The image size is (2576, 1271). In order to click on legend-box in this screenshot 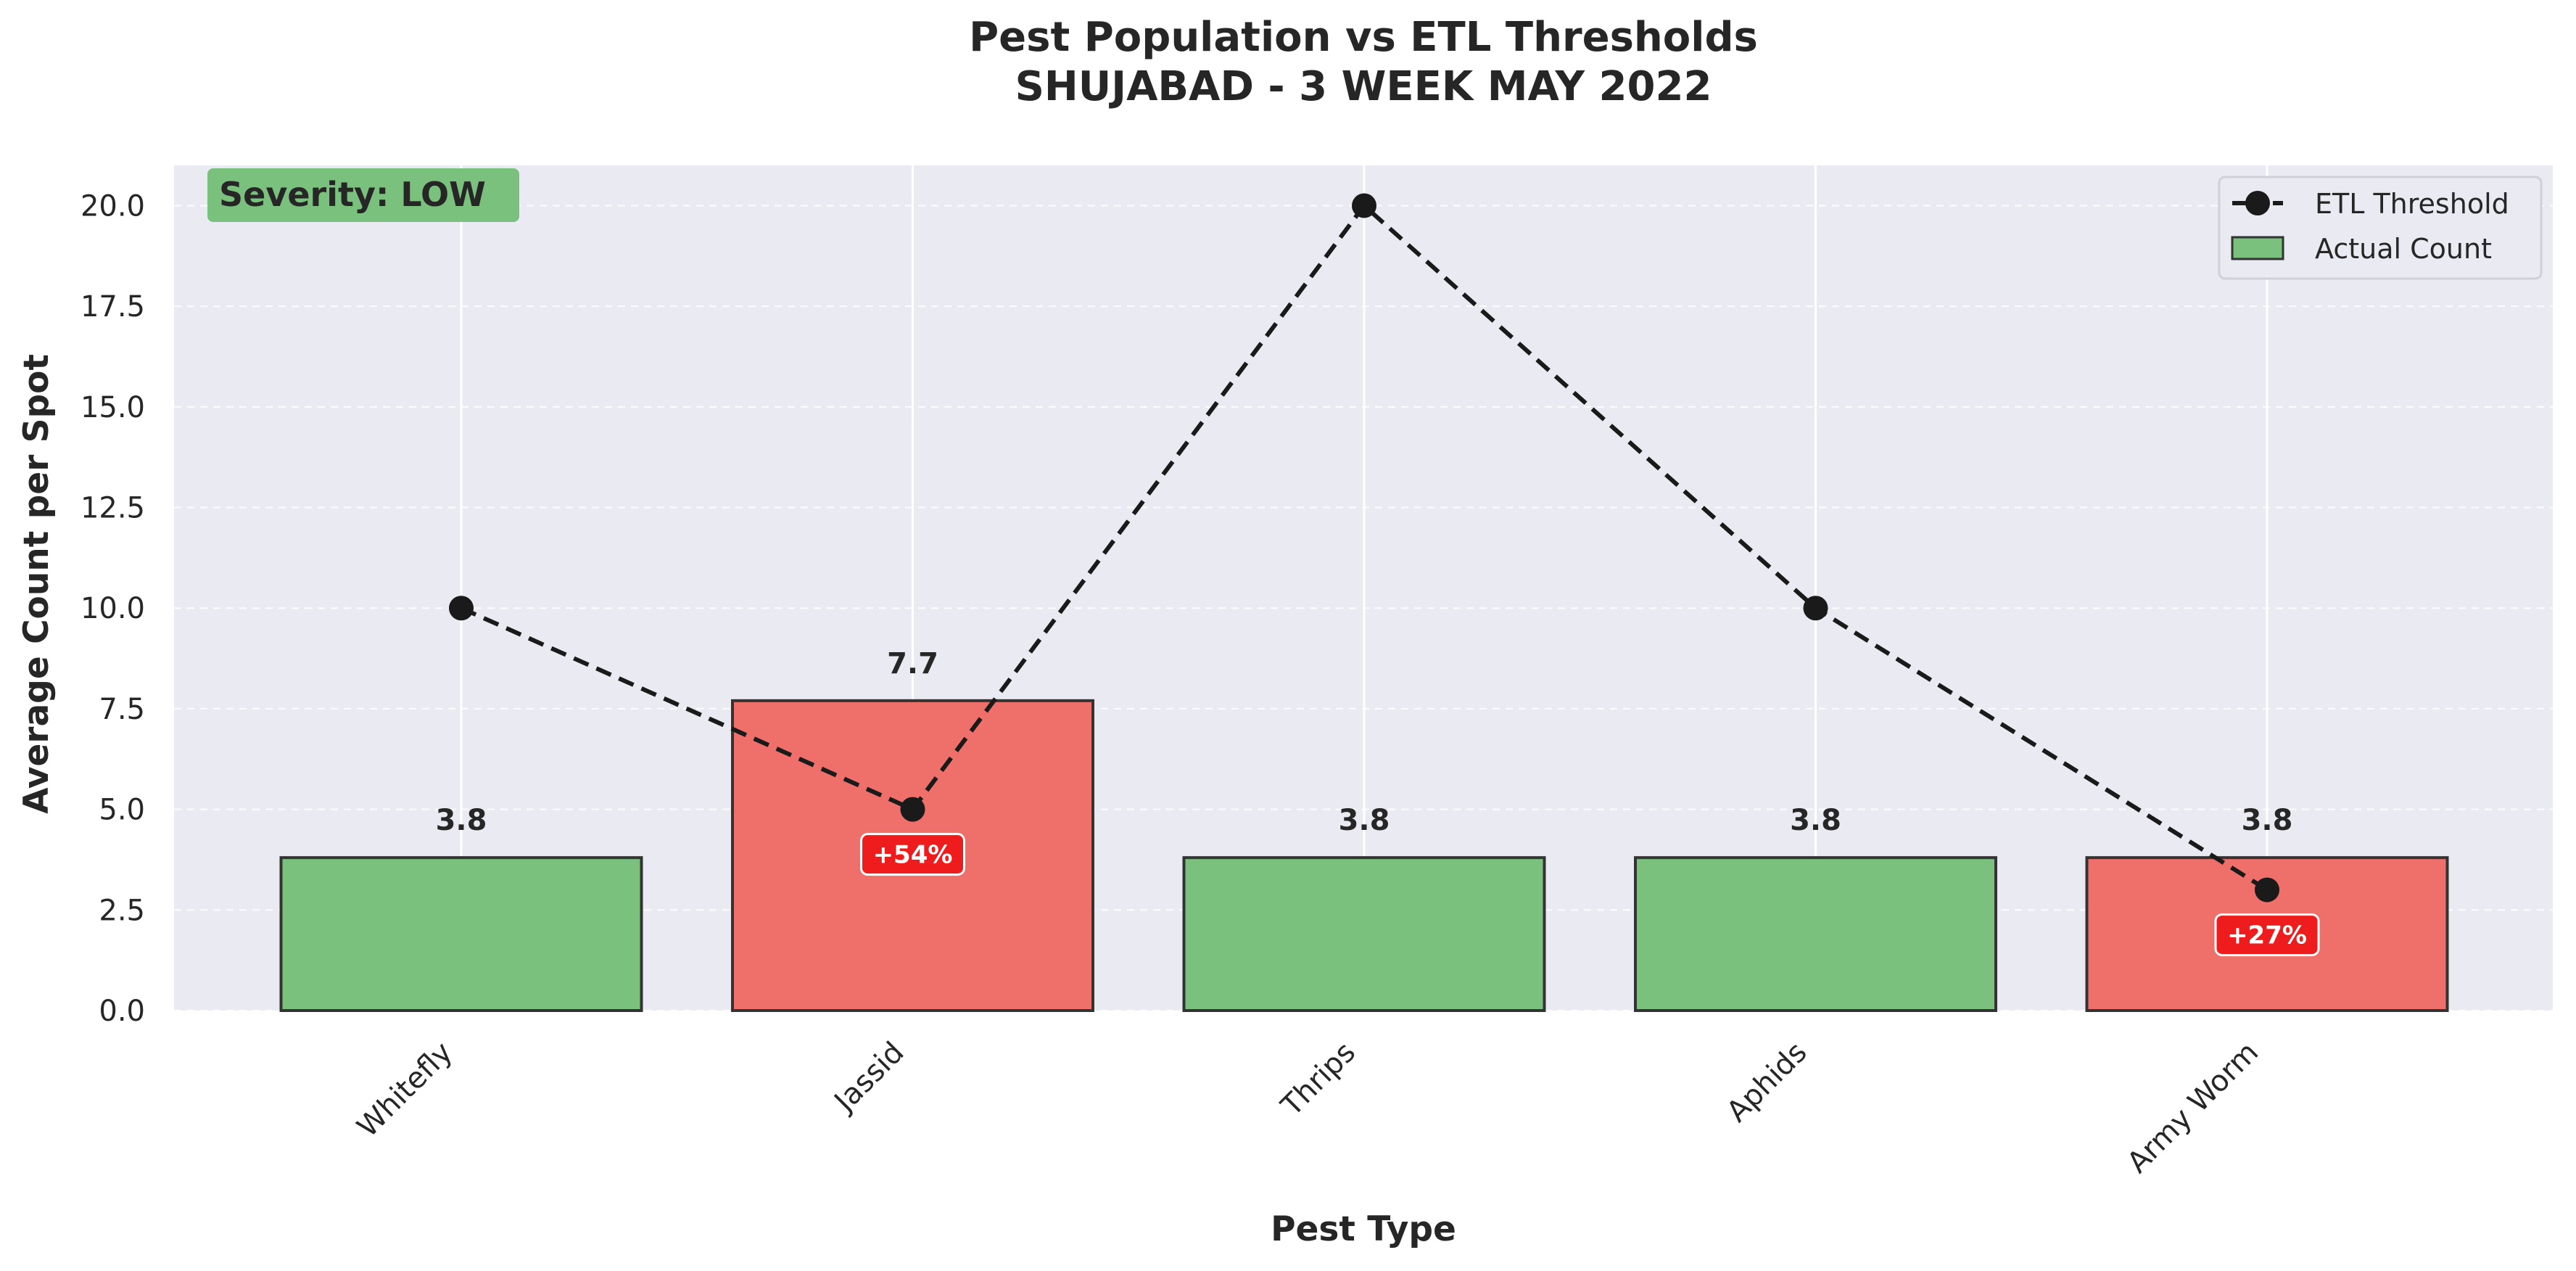, I will do `click(2380, 228)`.